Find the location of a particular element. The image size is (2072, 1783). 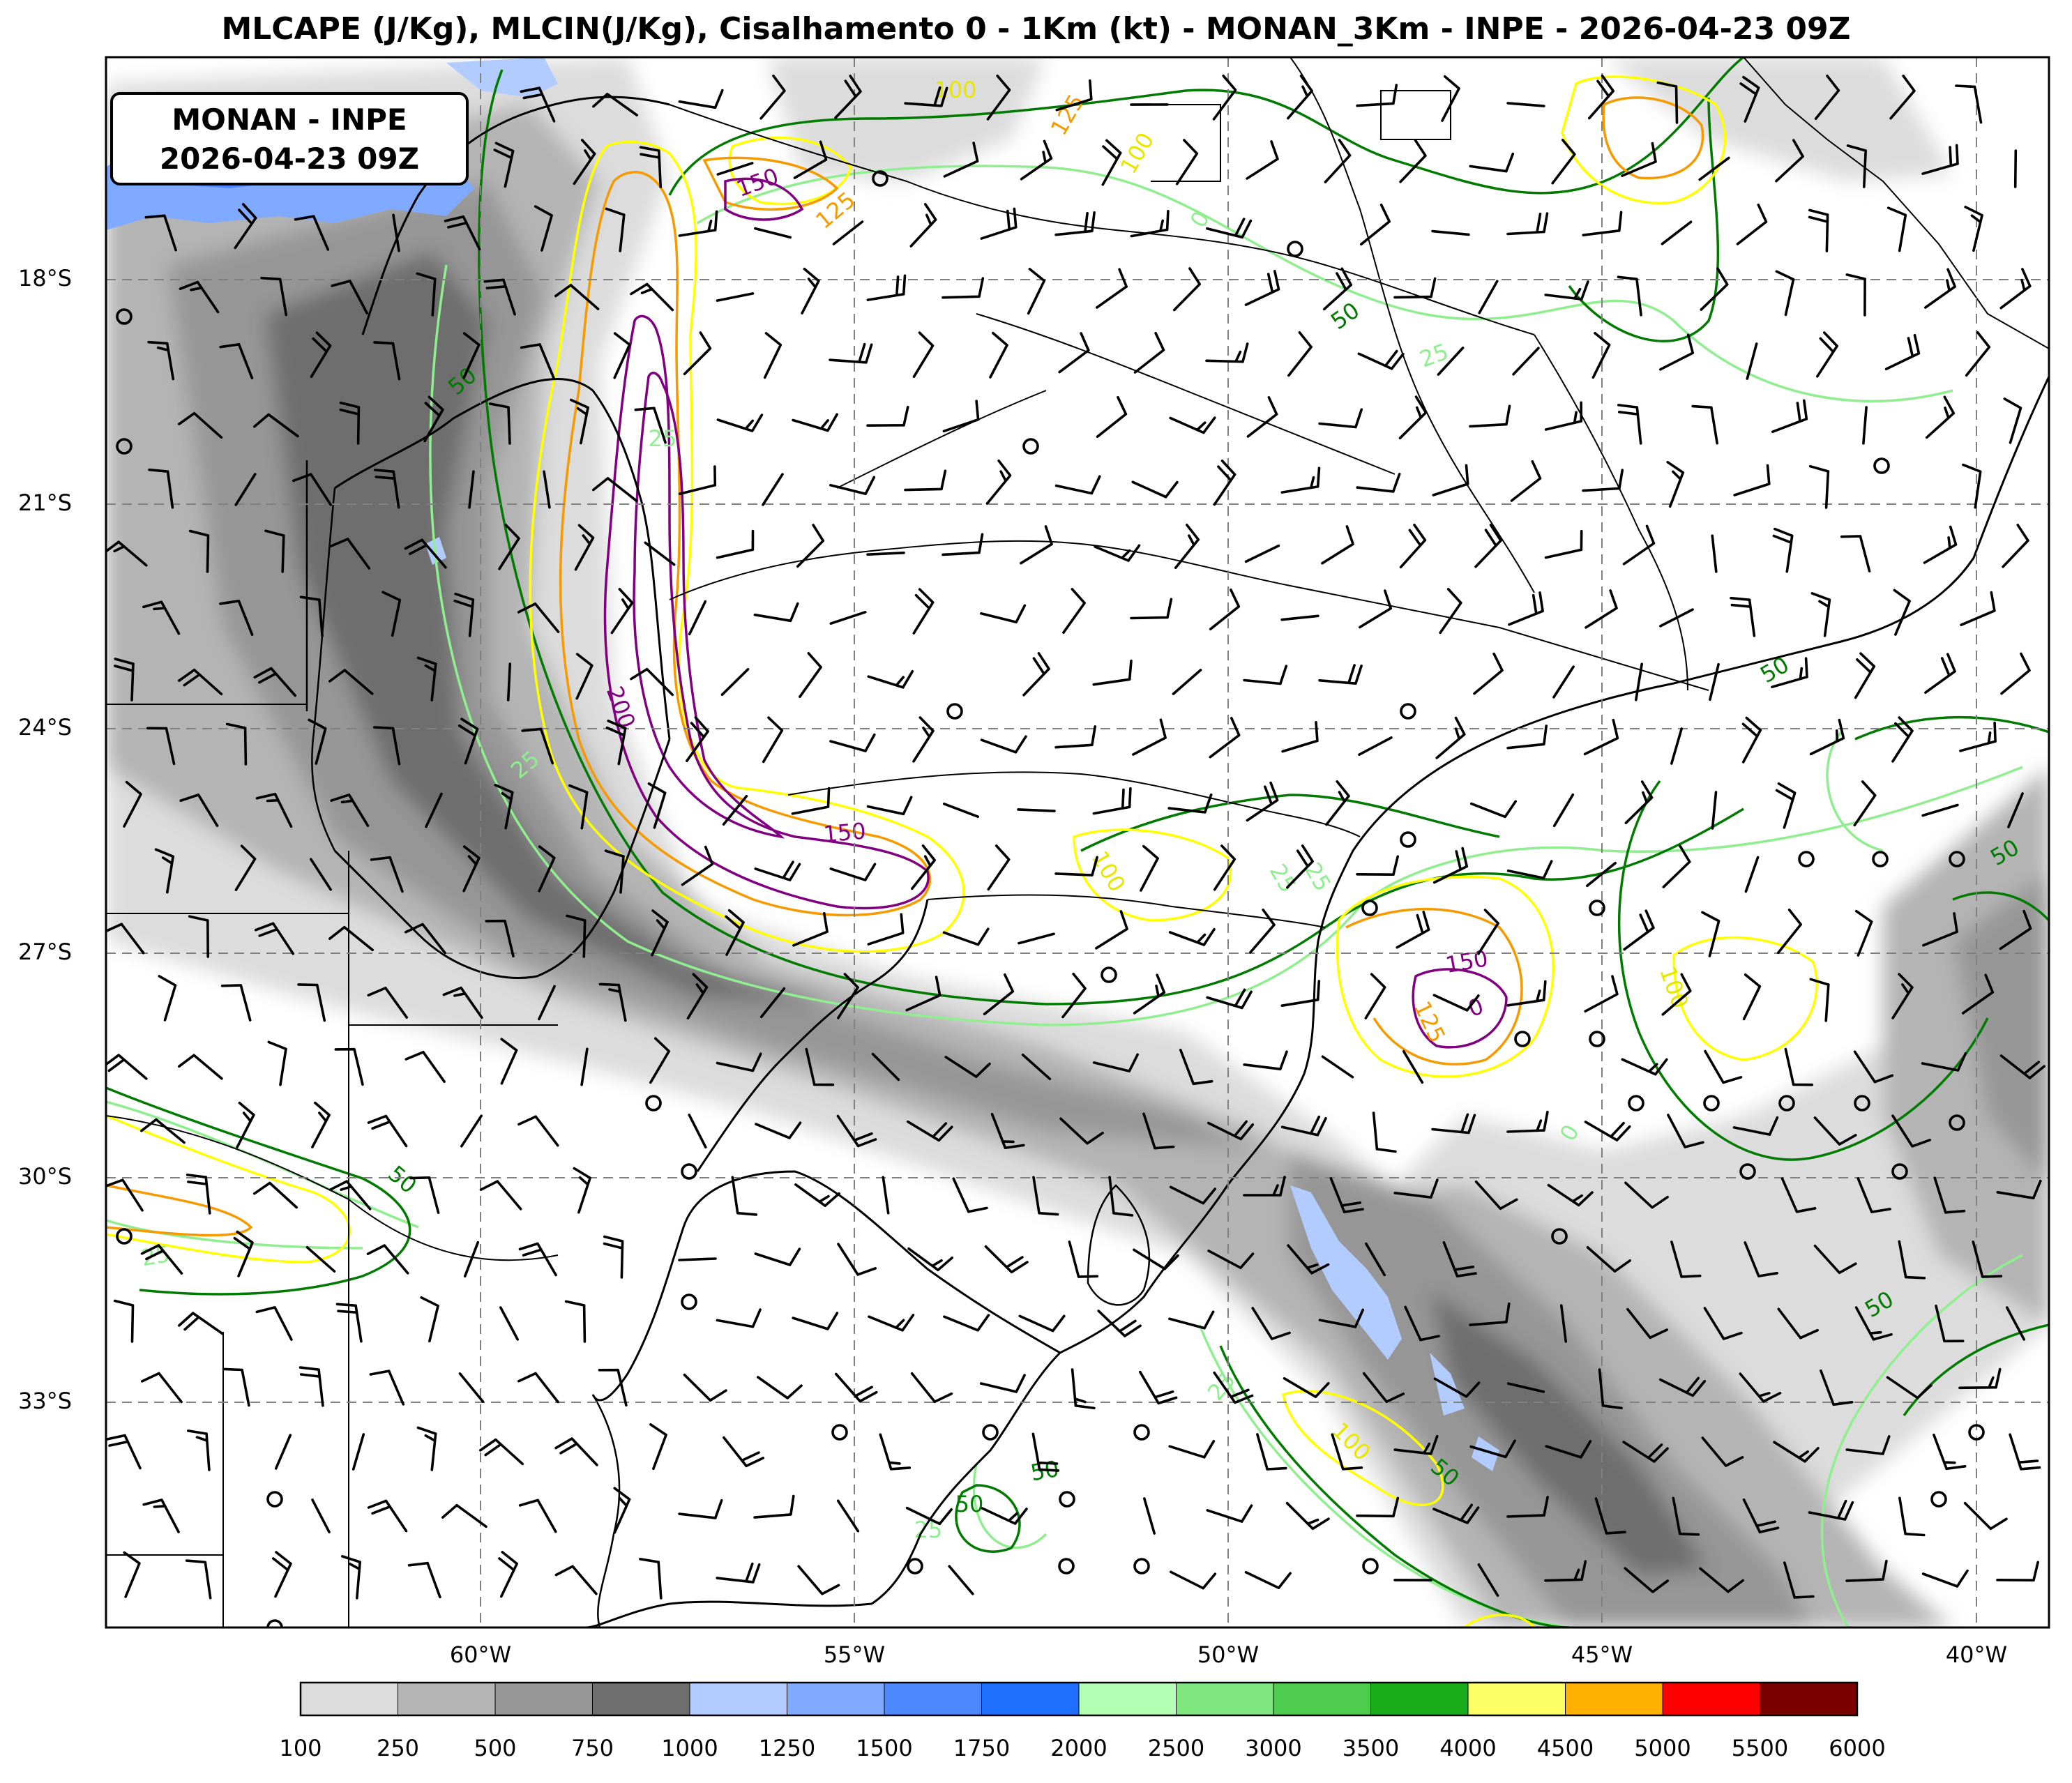

colorbar-tick-label: 6000 is located at coordinates (1857, 1748).